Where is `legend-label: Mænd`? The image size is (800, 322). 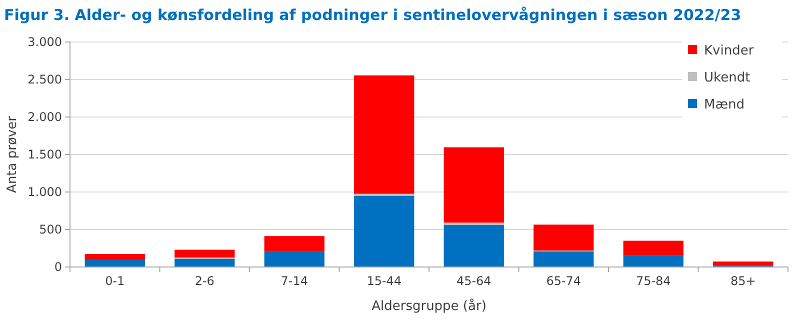 legend-label: Mænd is located at coordinates (724, 105).